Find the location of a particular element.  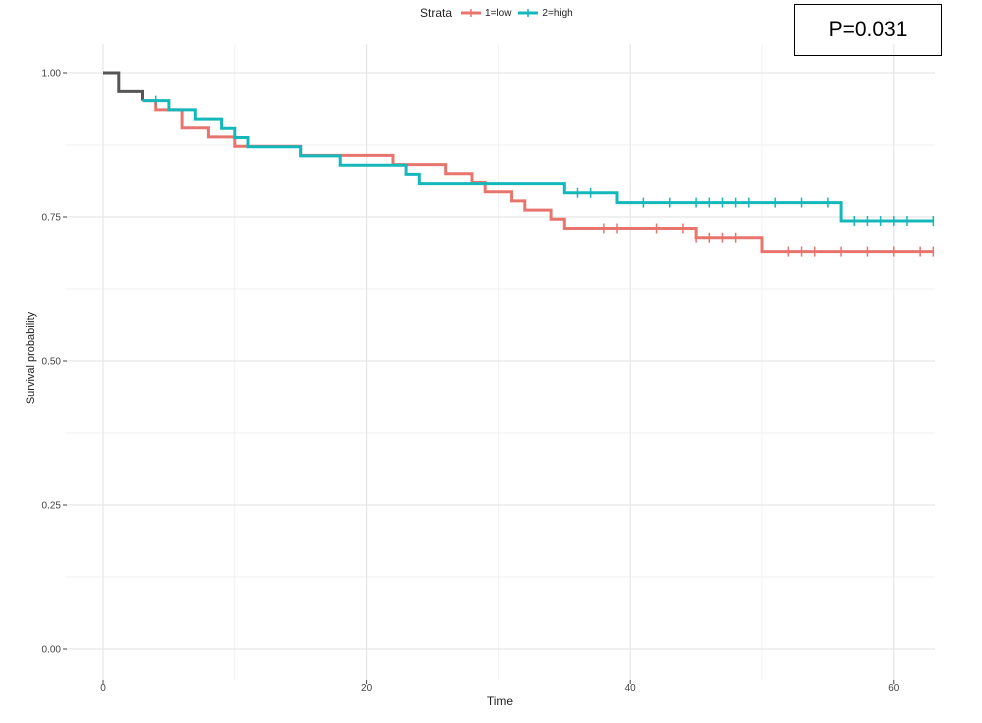

legend-swatch-low is located at coordinates (471, 13).